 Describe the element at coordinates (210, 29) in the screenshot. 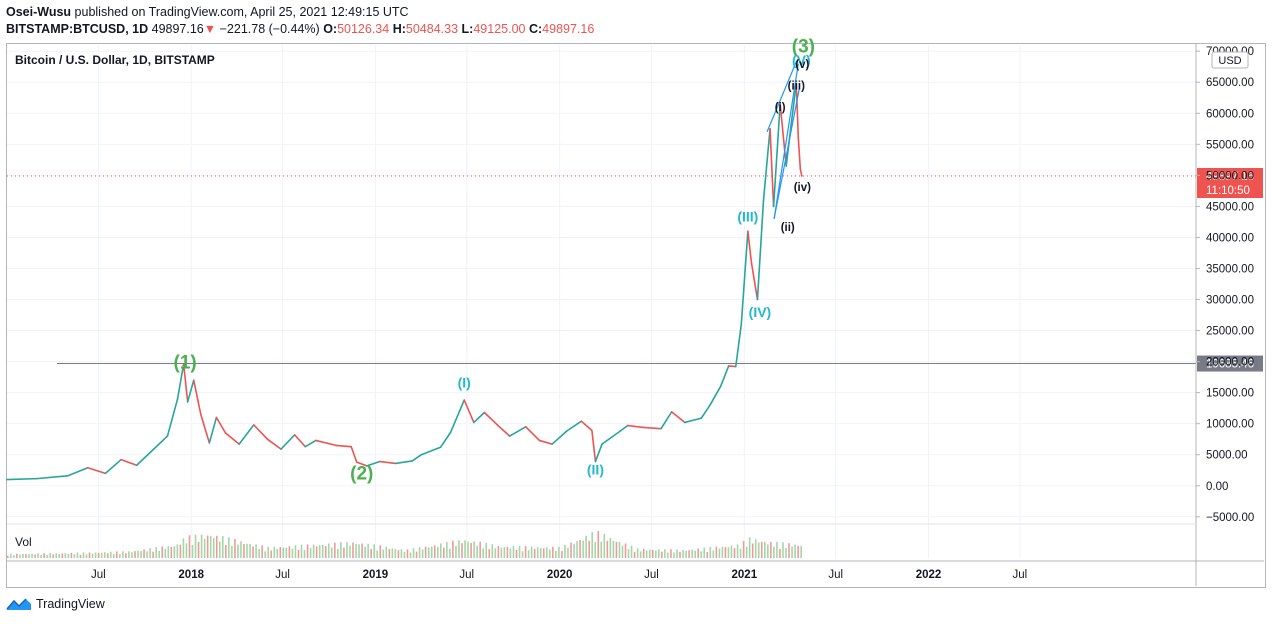

I see `change-arrow-icon: ▼` at that location.